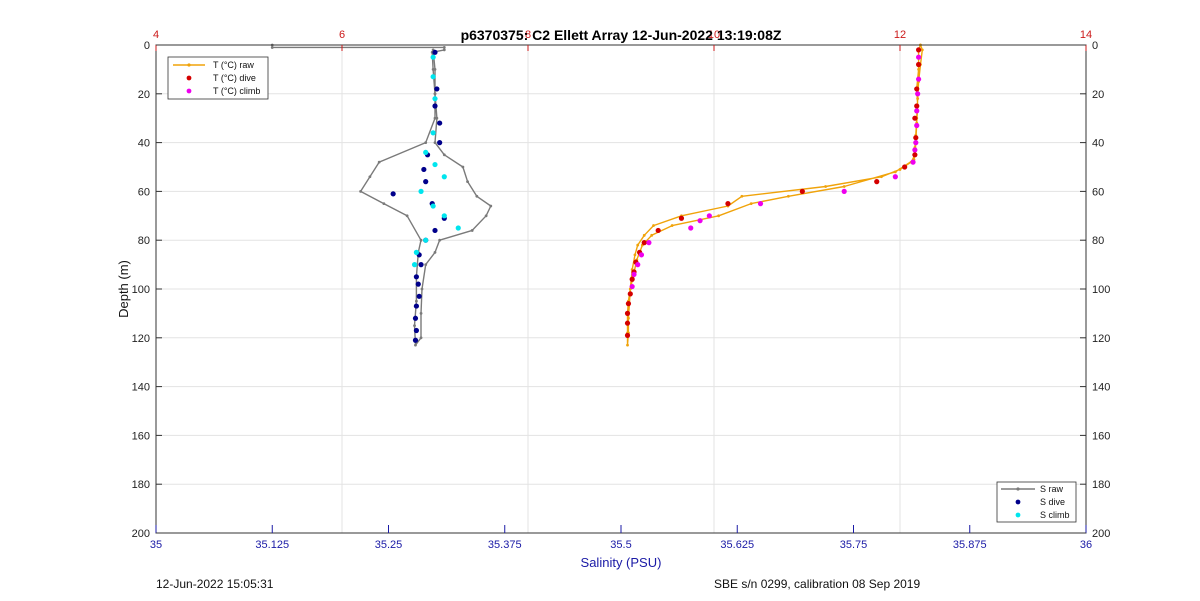 The width and height of the screenshot is (1200, 601). What do you see at coordinates (817, 584) in the screenshot?
I see `footer-calibration: SBE s/n 0299, calibration 08 Sep 2019` at bounding box center [817, 584].